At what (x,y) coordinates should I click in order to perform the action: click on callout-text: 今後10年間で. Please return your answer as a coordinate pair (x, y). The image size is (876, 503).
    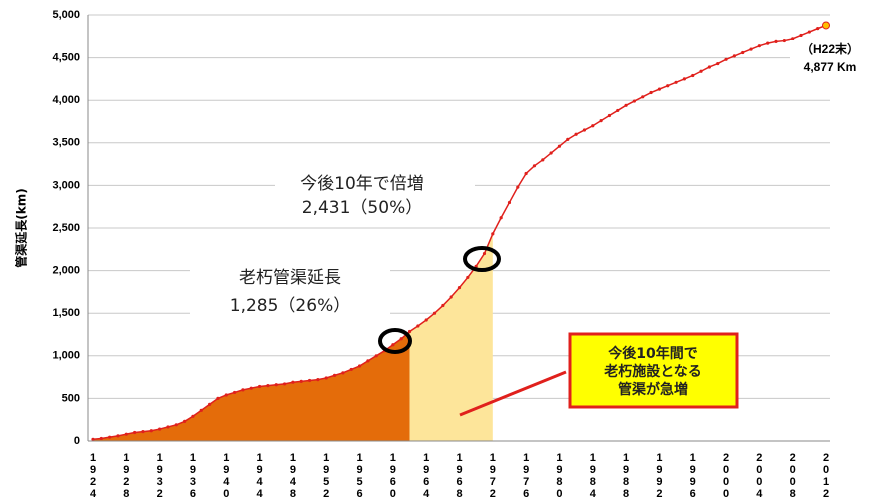
    Looking at the image, I should click on (652, 353).